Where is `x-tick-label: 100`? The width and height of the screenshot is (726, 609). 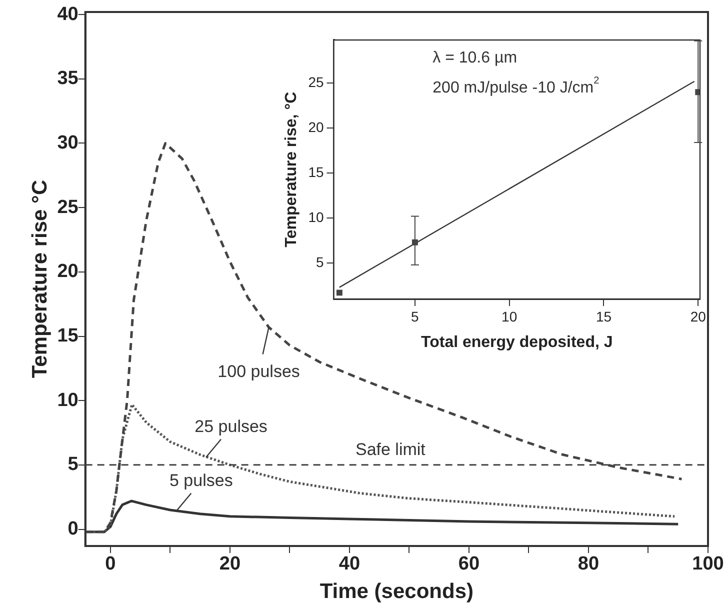 x-tick-label: 100 is located at coordinates (708, 564).